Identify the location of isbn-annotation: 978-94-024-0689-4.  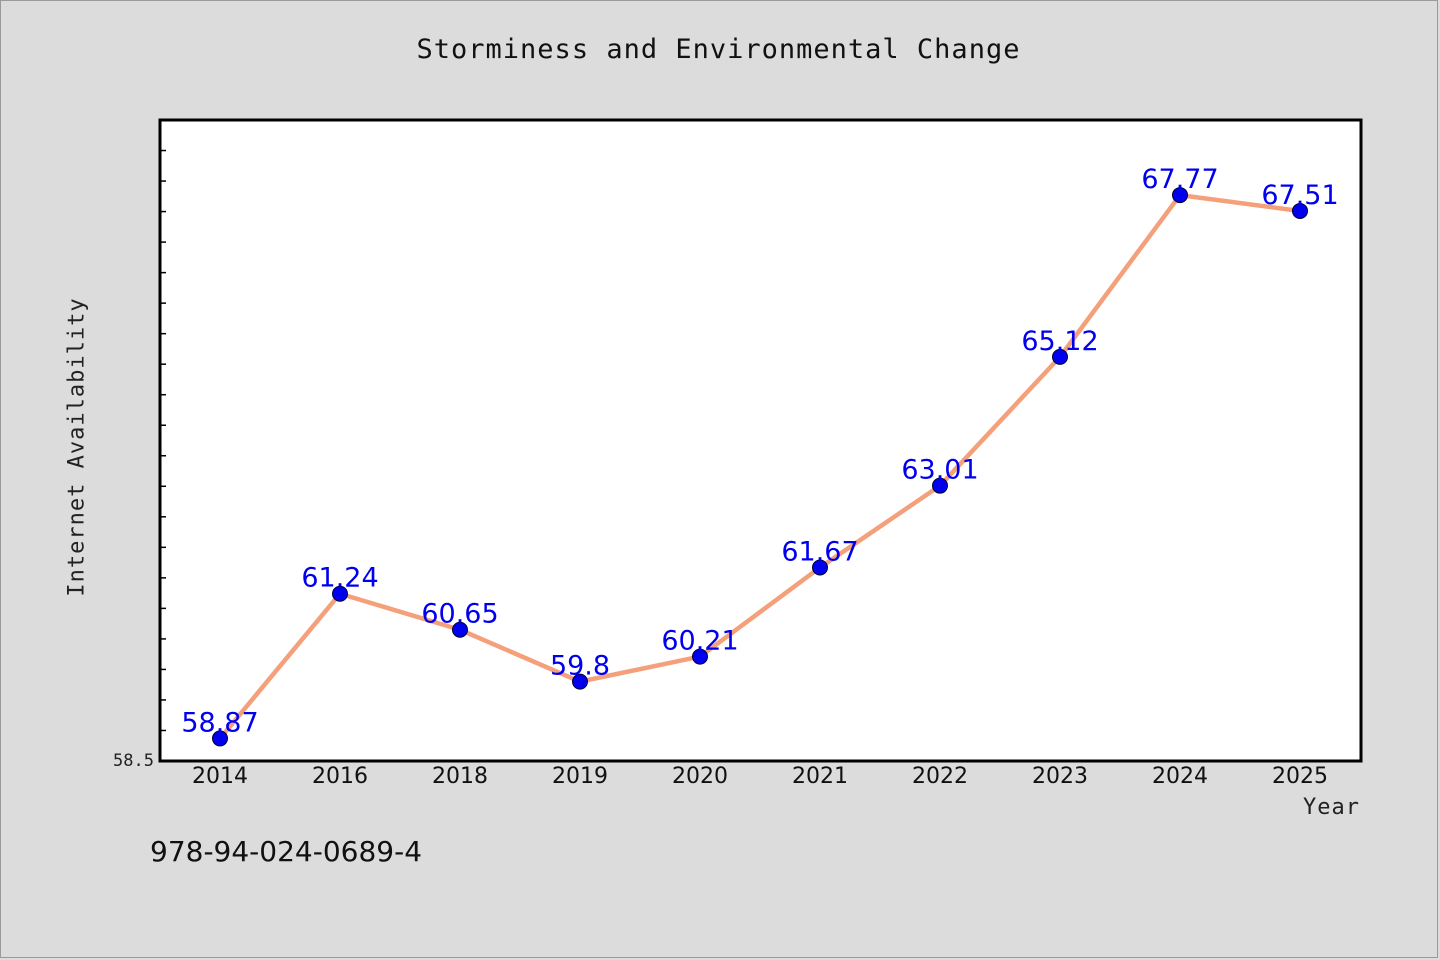
(286, 851).